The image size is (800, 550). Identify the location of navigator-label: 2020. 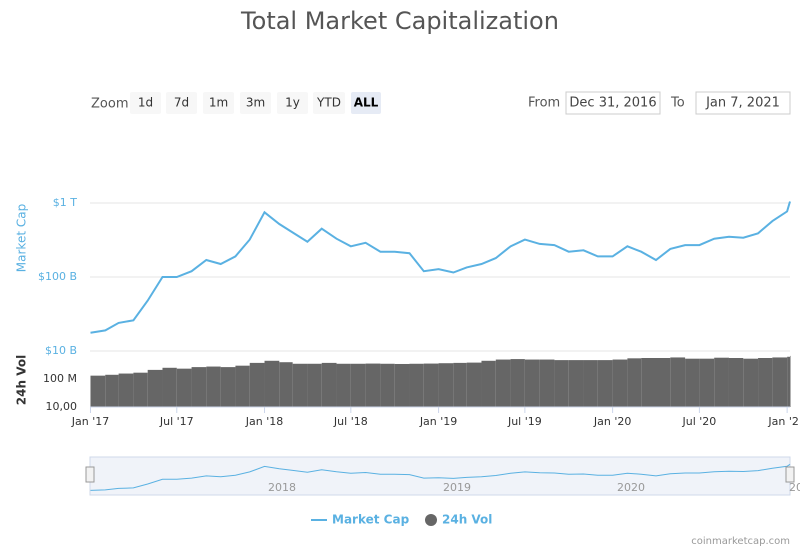
(631, 487).